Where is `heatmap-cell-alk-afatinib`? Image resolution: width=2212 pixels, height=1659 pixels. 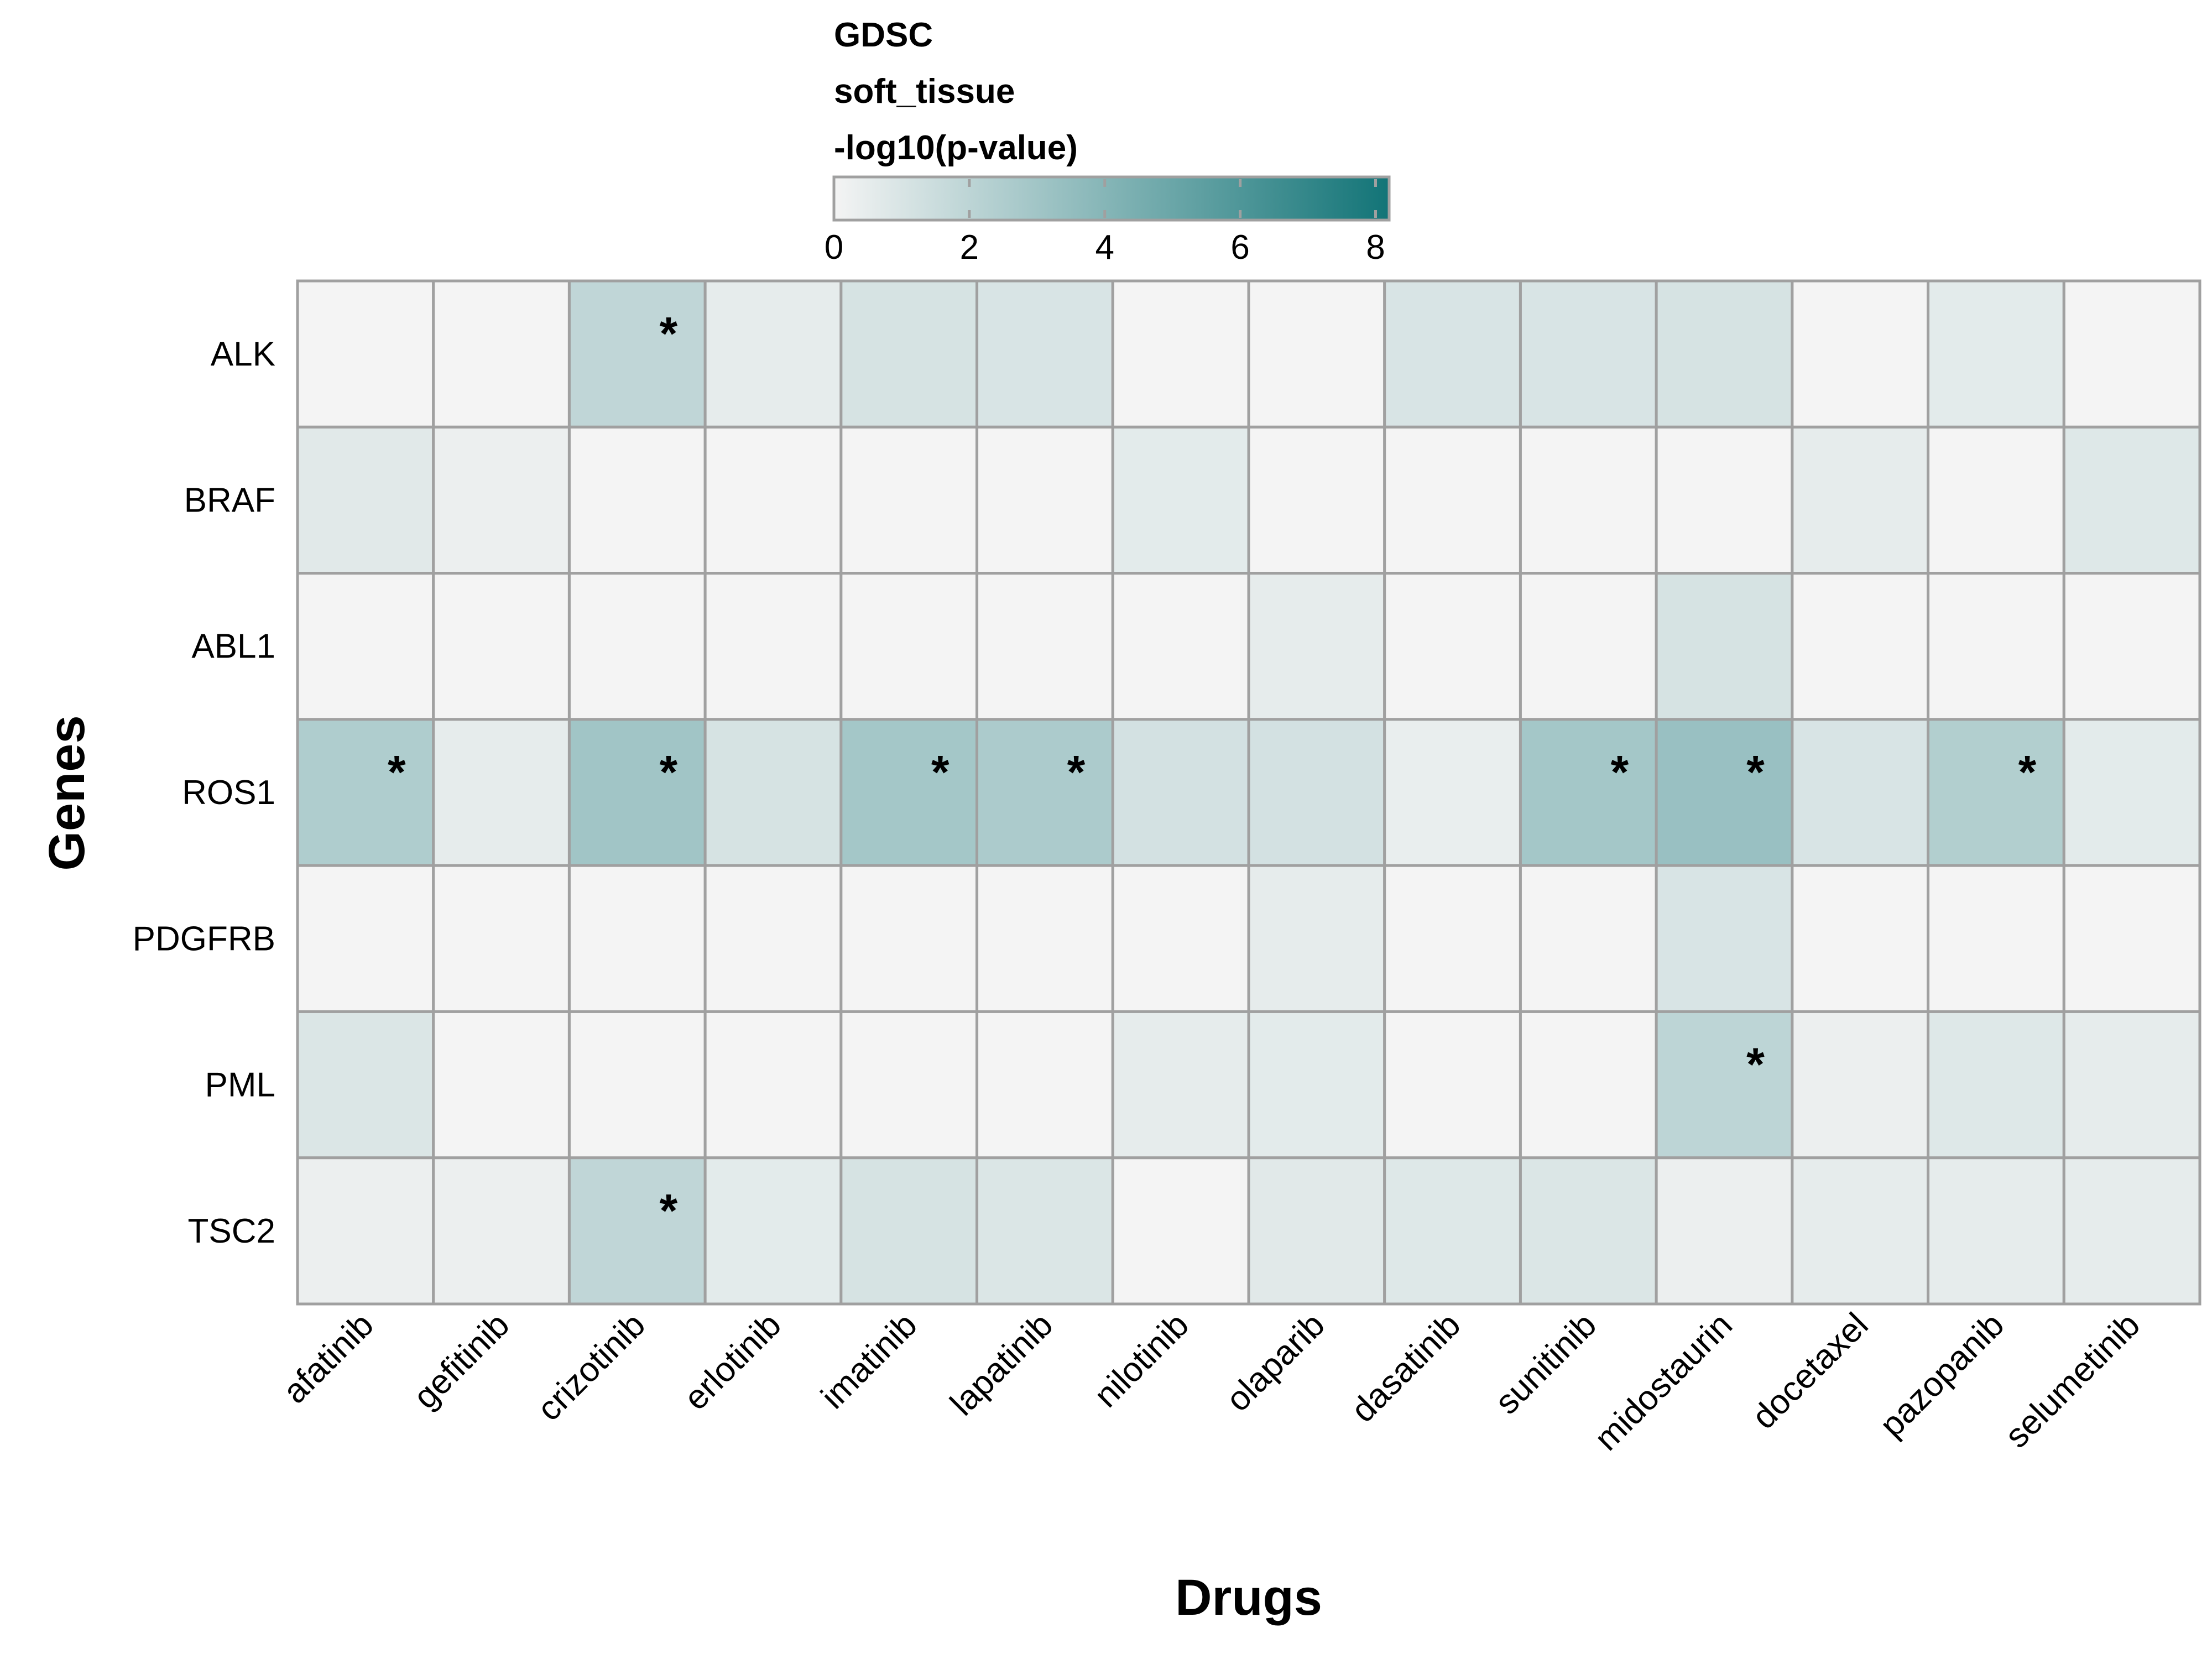 heatmap-cell-alk-afatinib is located at coordinates (365, 354).